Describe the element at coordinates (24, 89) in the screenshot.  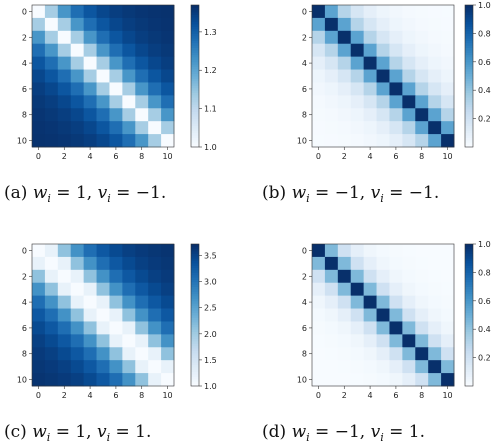
I see `y-tick-label: 6` at that location.